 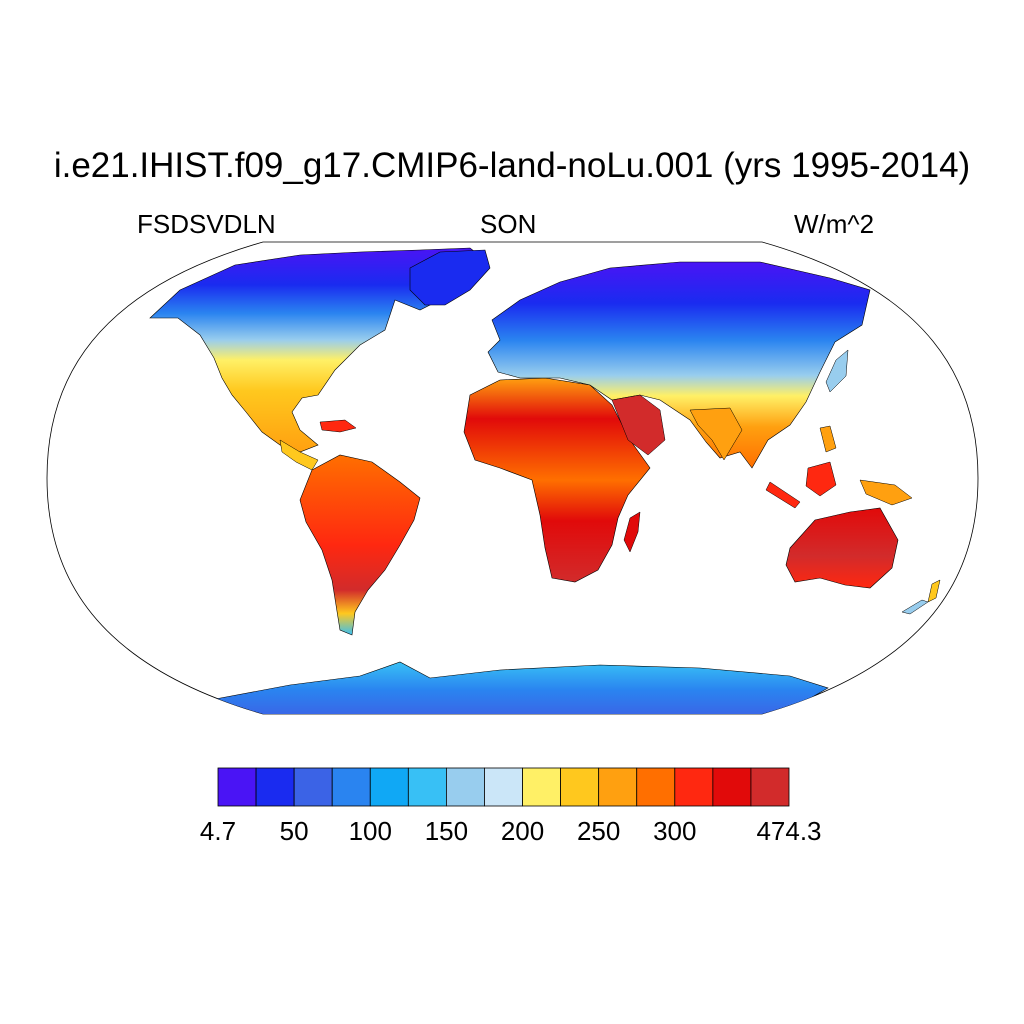 What do you see at coordinates (915, 607) in the screenshot?
I see `region-new-zealand-south` at bounding box center [915, 607].